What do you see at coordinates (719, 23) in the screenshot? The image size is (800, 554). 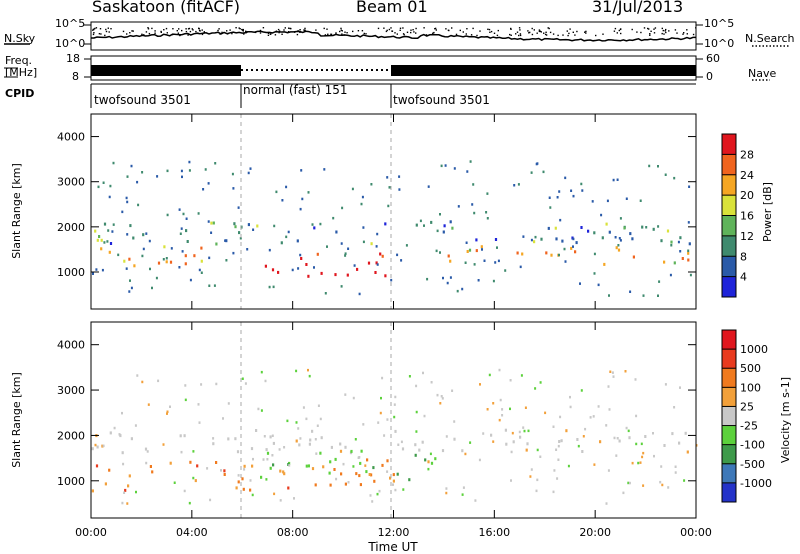 I see `noise-right-tick-top: 10^5` at bounding box center [719, 23].